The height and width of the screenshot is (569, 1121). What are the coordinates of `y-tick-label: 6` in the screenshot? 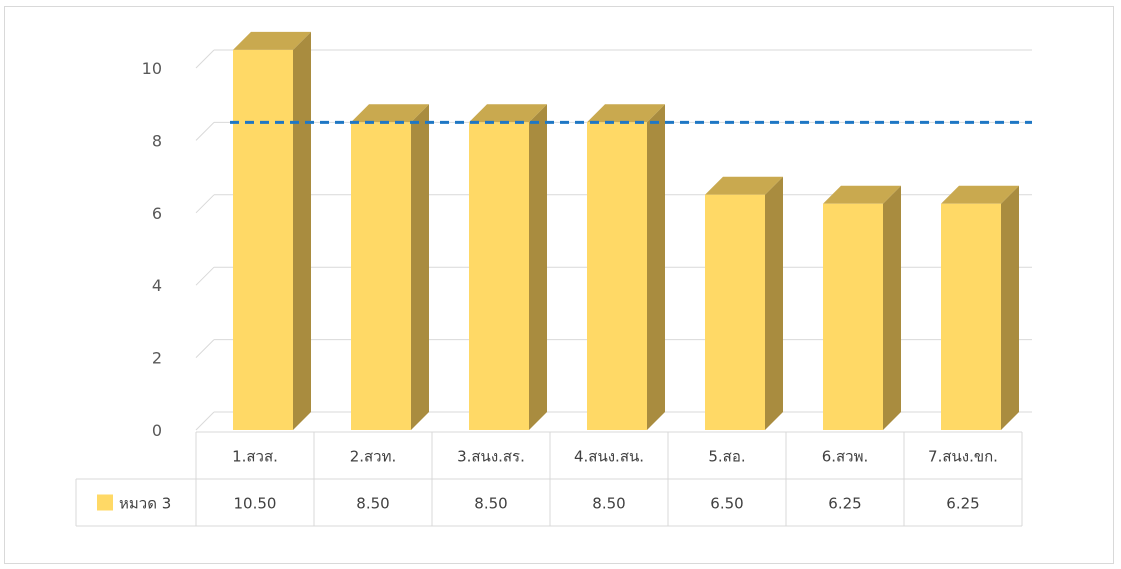 It's located at (157, 213).